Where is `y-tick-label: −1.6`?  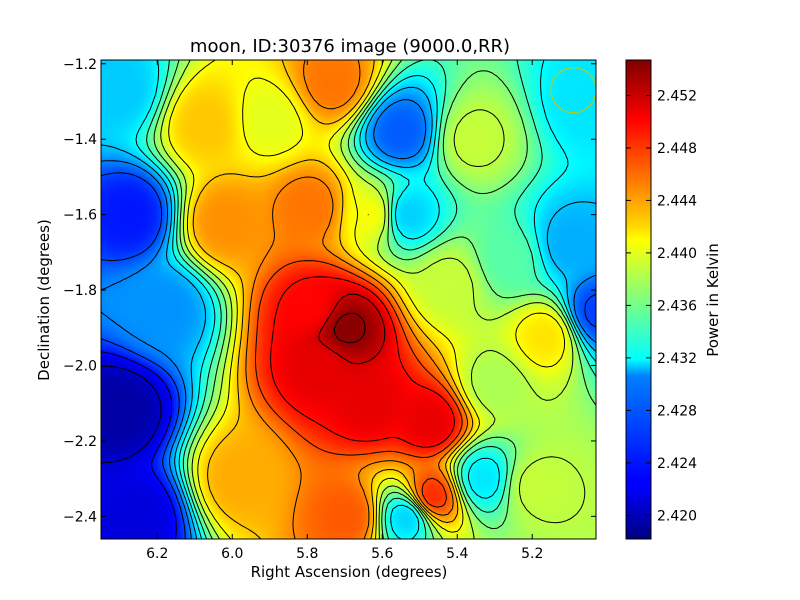
y-tick-label: −1.6 is located at coordinates (80, 216).